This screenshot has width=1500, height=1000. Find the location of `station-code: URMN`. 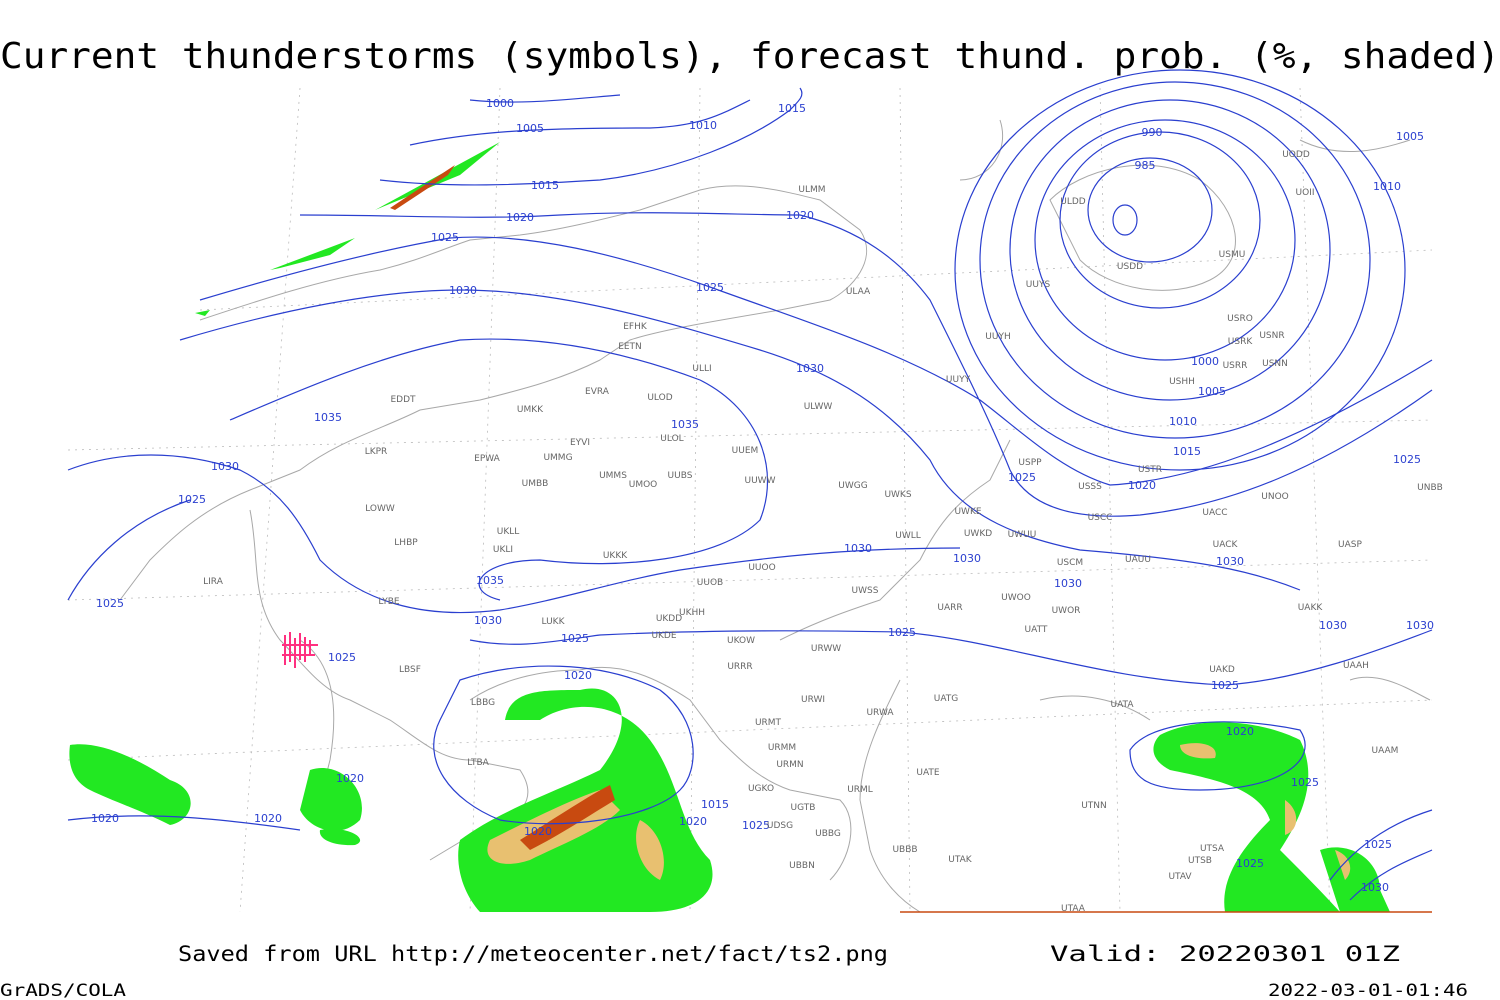

station-code: URMN is located at coordinates (789, 765).